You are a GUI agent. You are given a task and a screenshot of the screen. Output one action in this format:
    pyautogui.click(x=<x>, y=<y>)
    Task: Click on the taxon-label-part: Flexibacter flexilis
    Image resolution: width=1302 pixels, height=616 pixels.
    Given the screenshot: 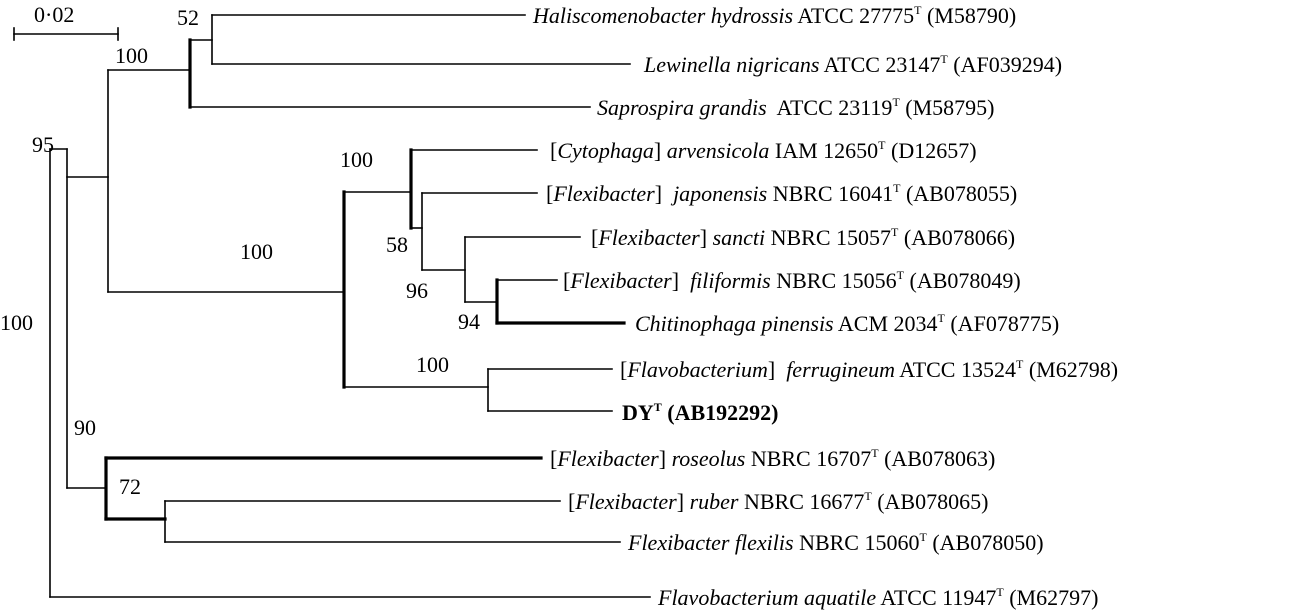 What is the action you would take?
    pyautogui.click(x=710, y=542)
    